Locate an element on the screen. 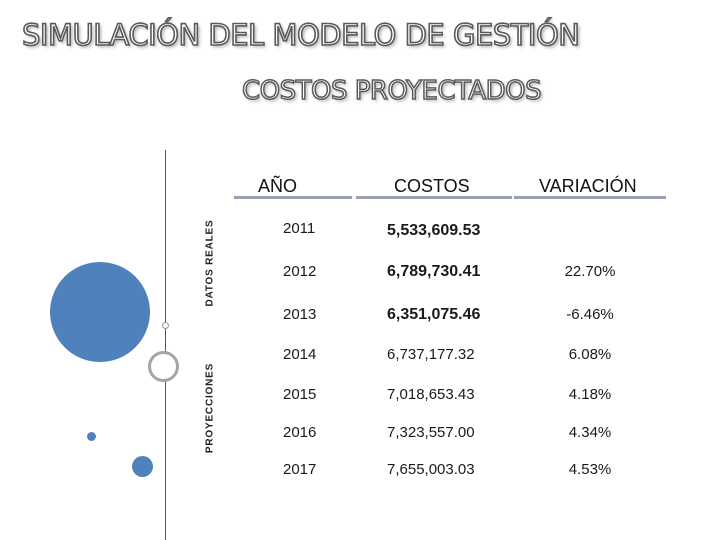  table-row-cost: 6,789,730.41 is located at coordinates (434, 271).